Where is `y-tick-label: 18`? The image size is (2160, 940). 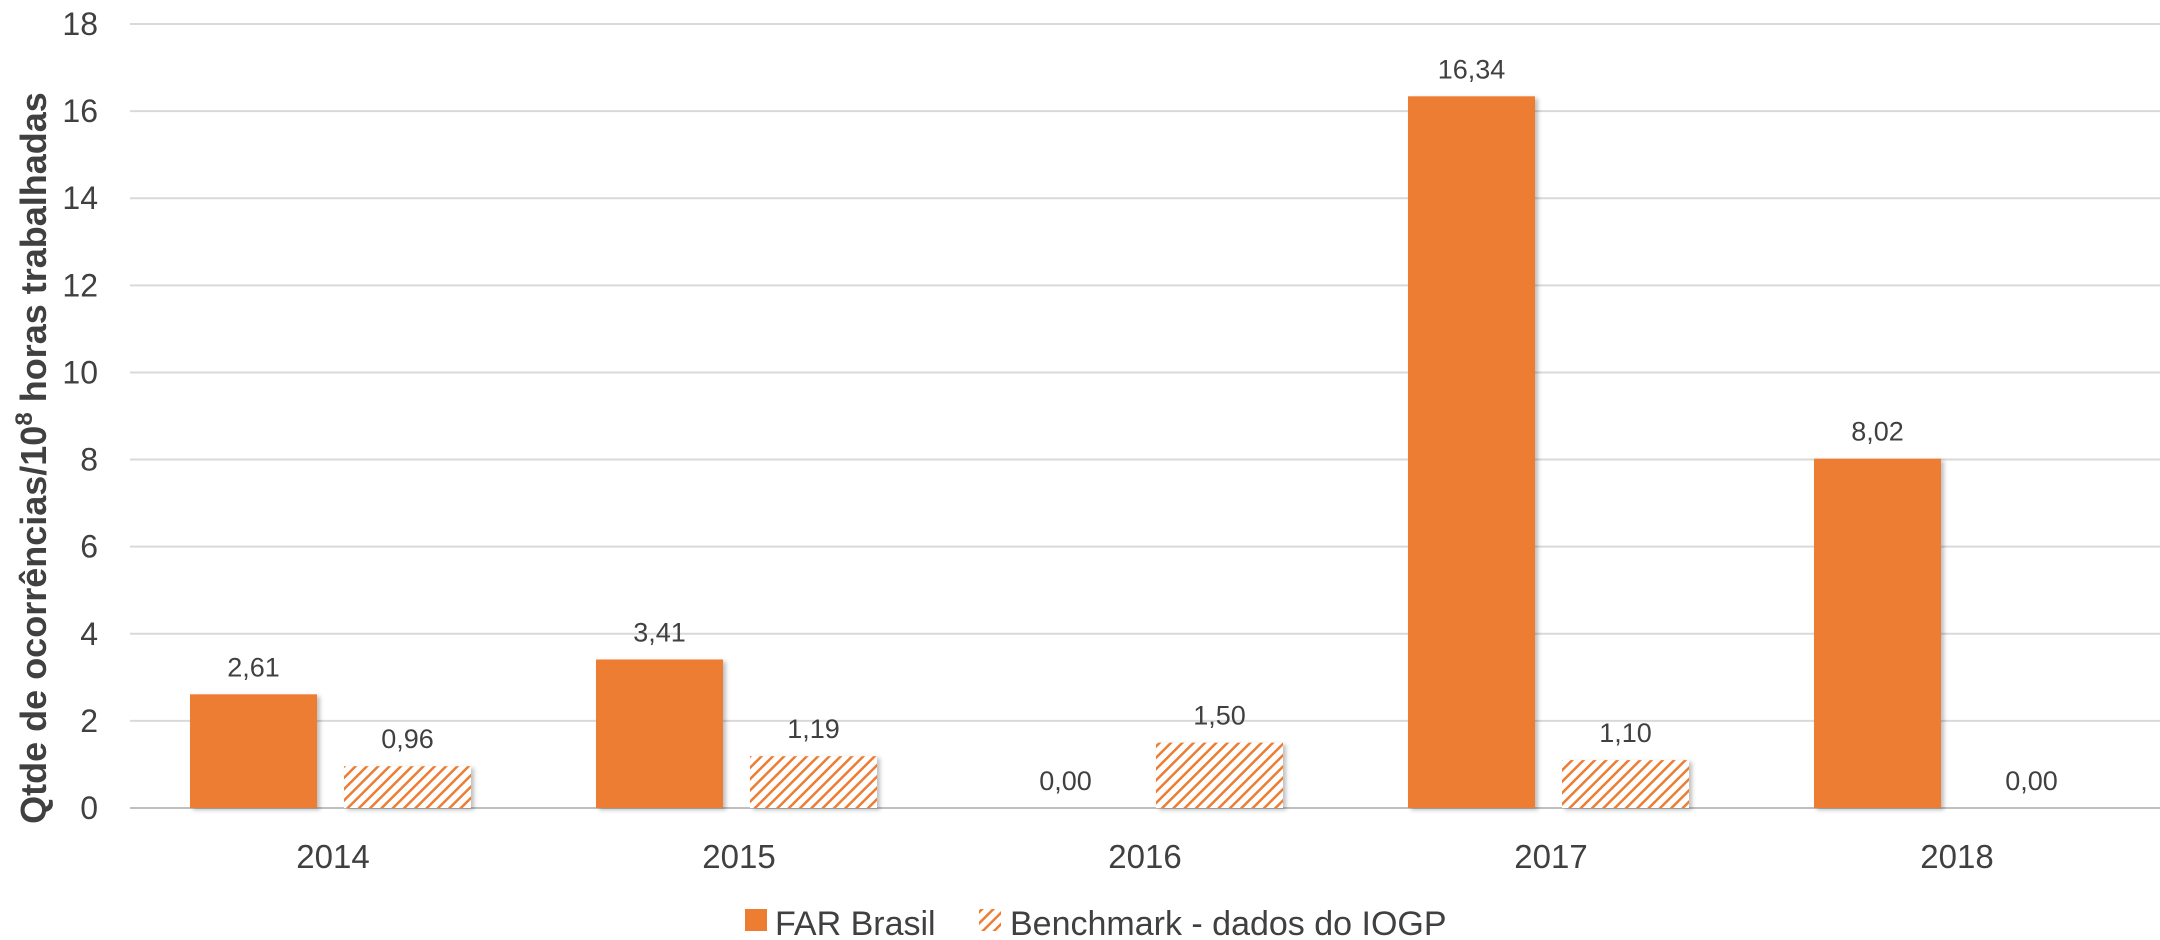
y-tick-label: 18 is located at coordinates (80, 24).